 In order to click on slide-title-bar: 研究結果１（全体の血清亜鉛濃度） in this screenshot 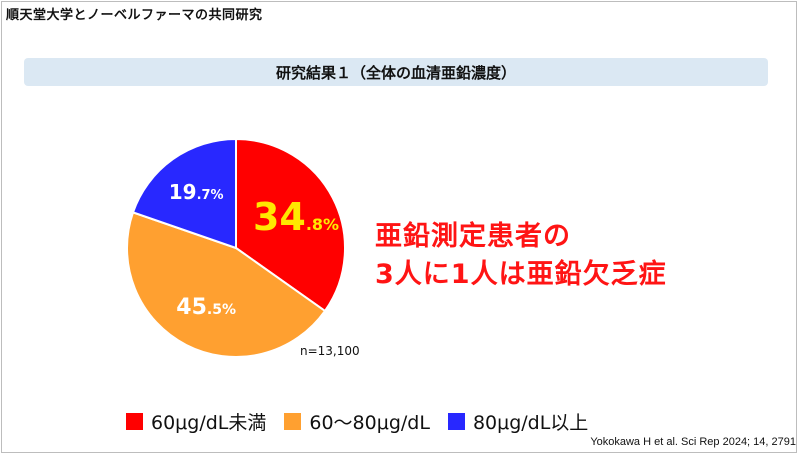, I will do `click(396, 72)`.